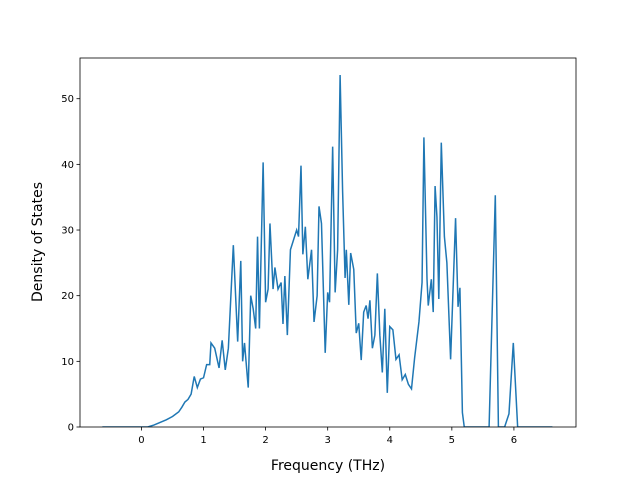  I want to click on x-tick-label: 0, so click(141, 440).